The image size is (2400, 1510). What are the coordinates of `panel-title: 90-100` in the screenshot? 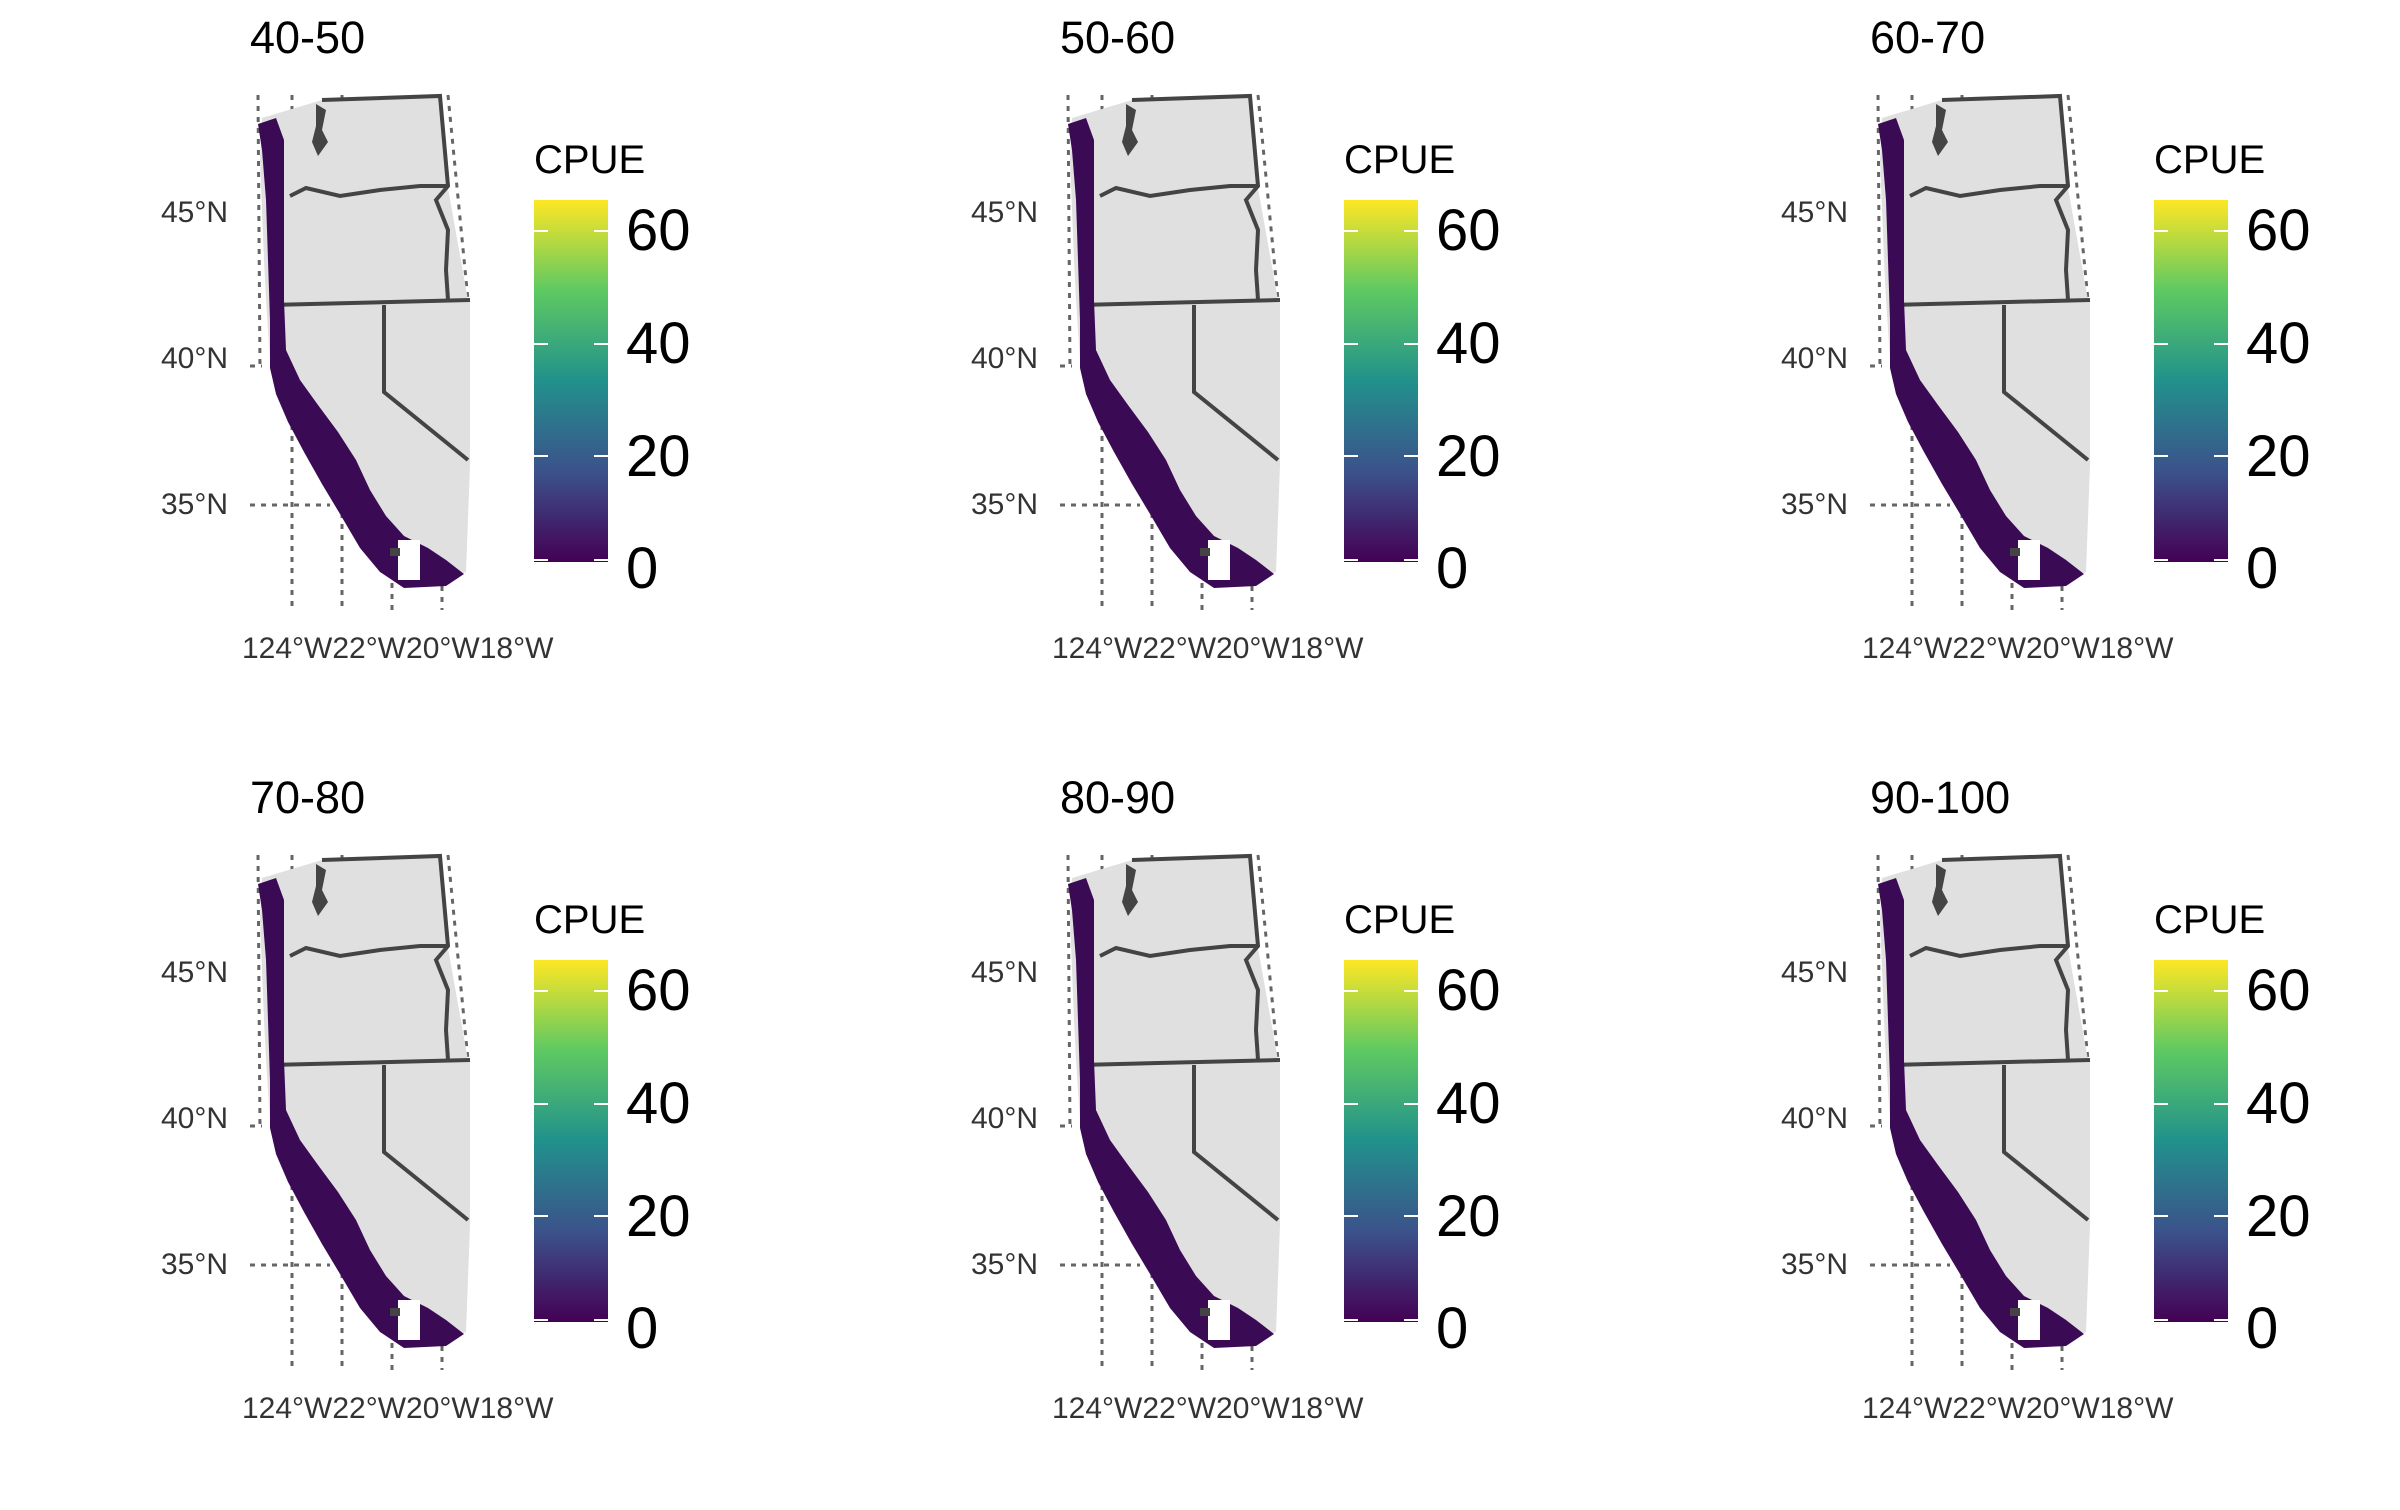 It's located at (1940, 797).